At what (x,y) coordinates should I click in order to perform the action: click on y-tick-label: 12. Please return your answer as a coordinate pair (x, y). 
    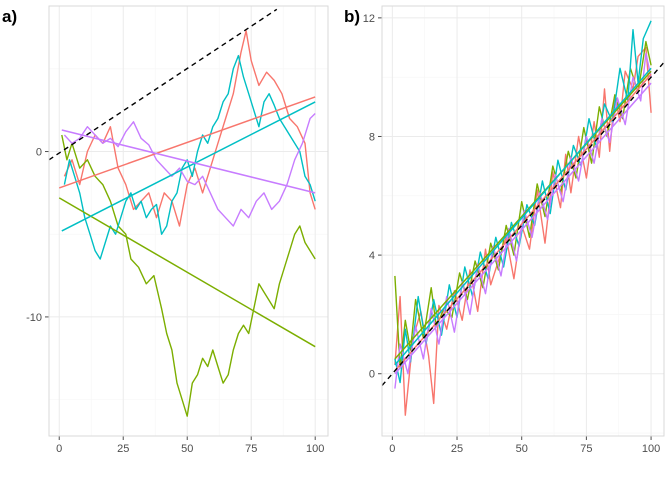
    Looking at the image, I should click on (369, 19).